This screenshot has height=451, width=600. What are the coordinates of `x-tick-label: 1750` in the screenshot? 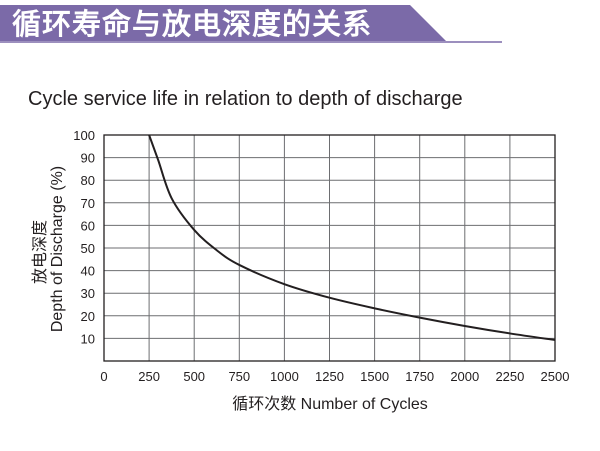 It's located at (419, 376).